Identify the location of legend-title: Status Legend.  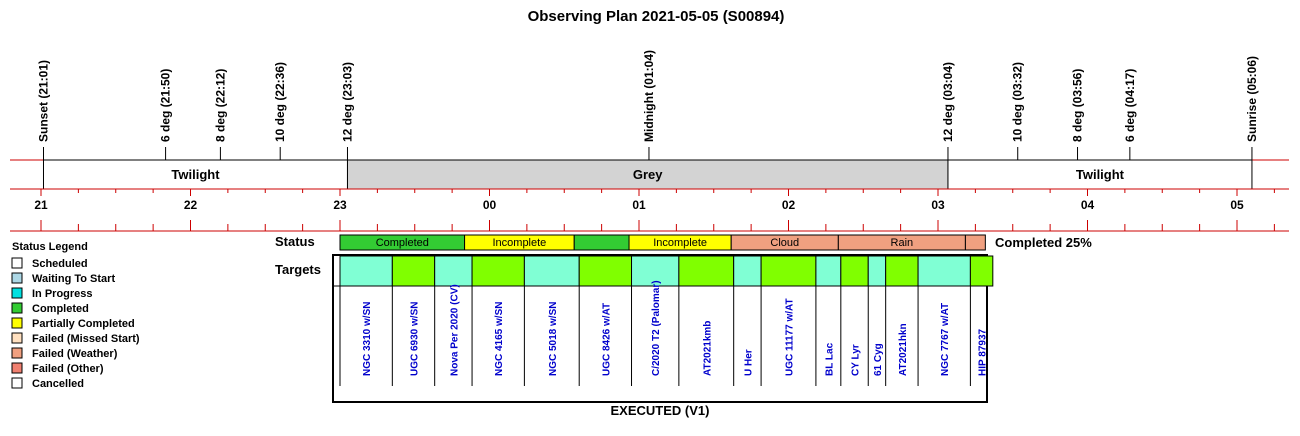
(50, 247).